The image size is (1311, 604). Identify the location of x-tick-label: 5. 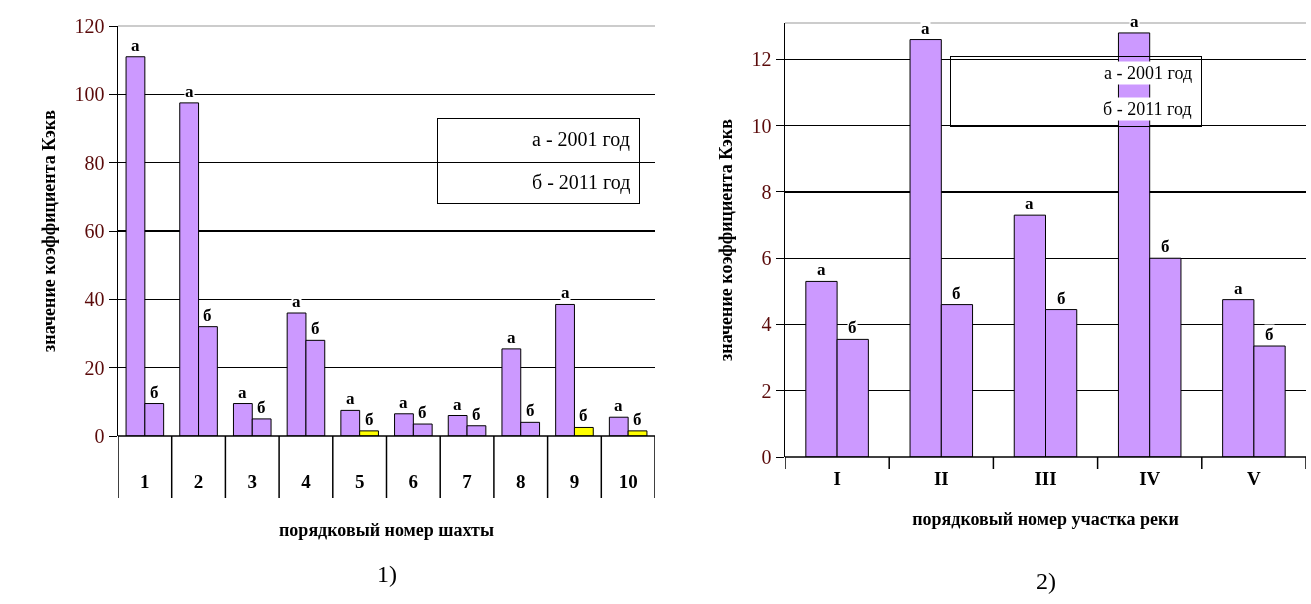
(359, 481).